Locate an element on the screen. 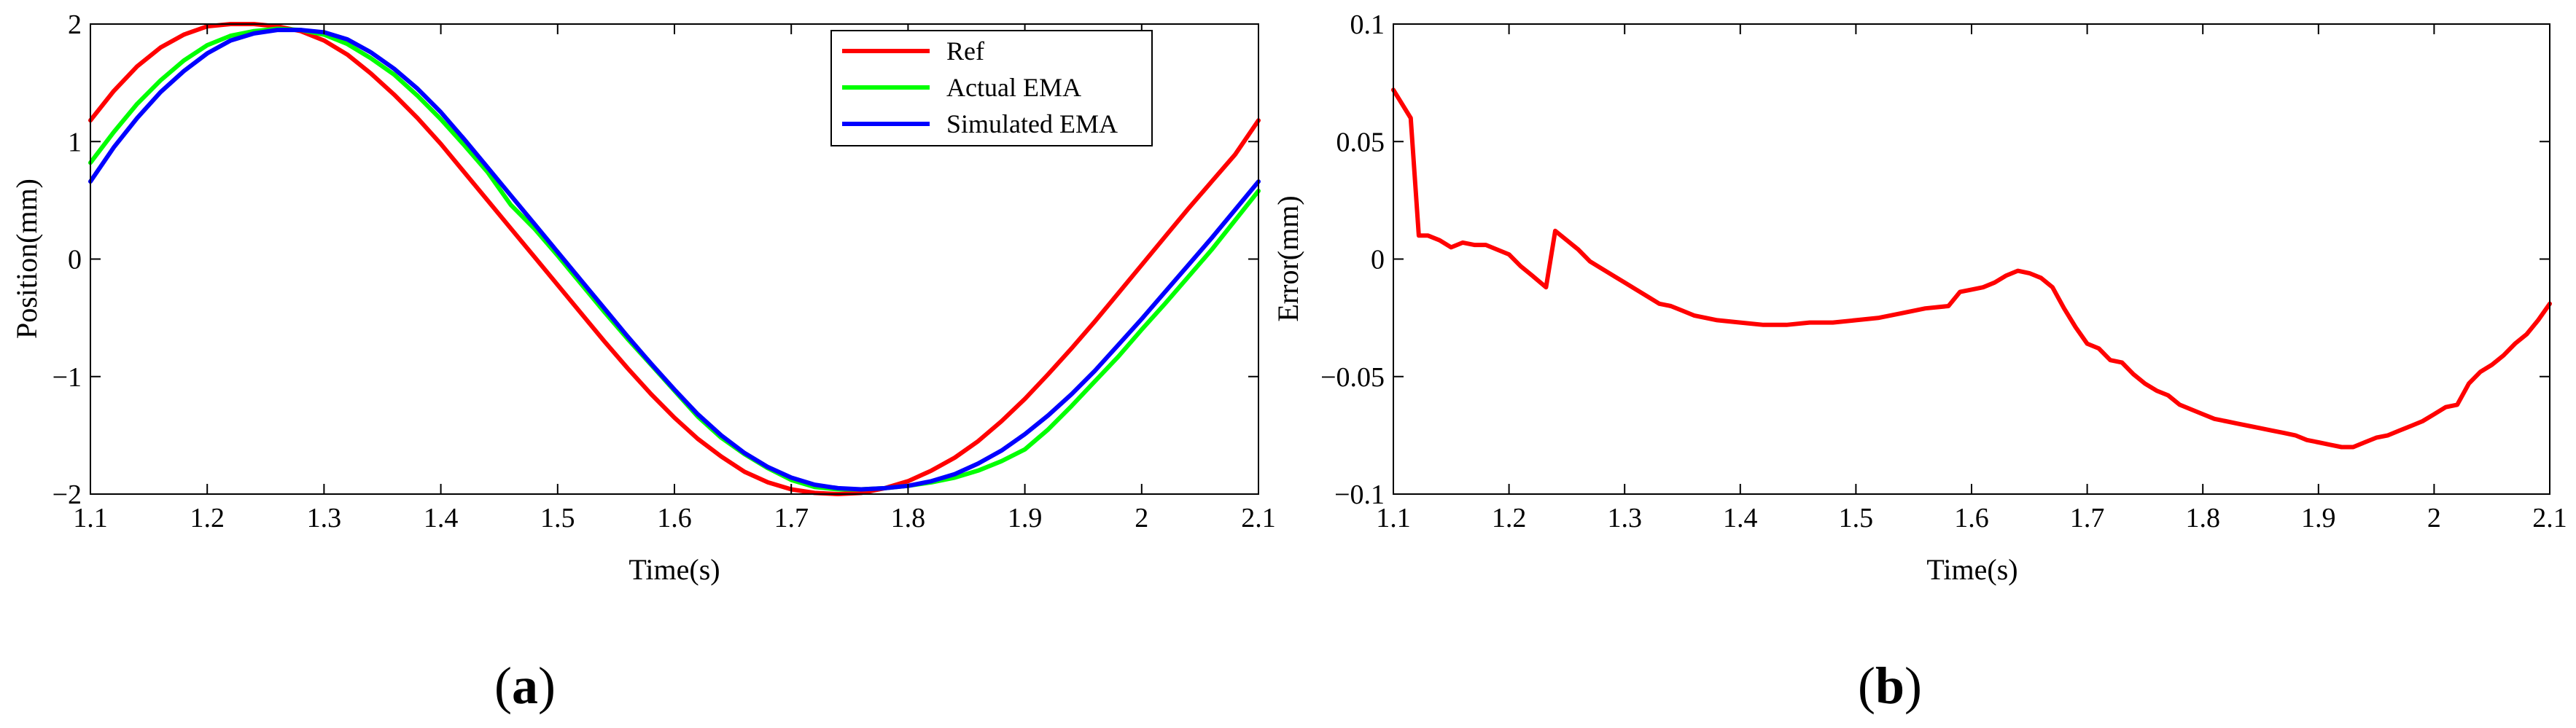 Image resolution: width=2576 pixels, height=728 pixels. y-tick-label: −1 is located at coordinates (67, 377).